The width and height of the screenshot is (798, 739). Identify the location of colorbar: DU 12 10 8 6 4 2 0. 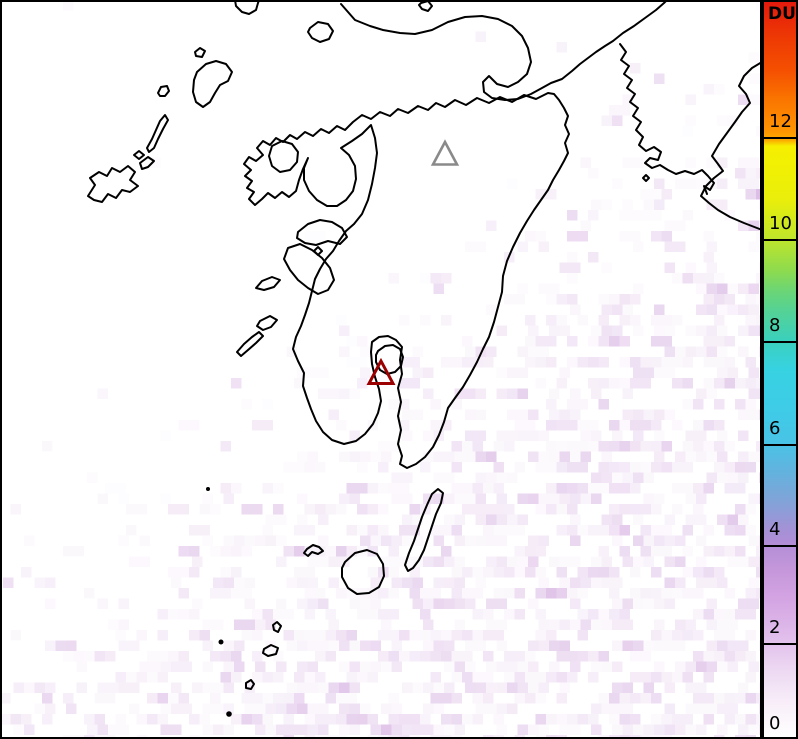
(780, 369).